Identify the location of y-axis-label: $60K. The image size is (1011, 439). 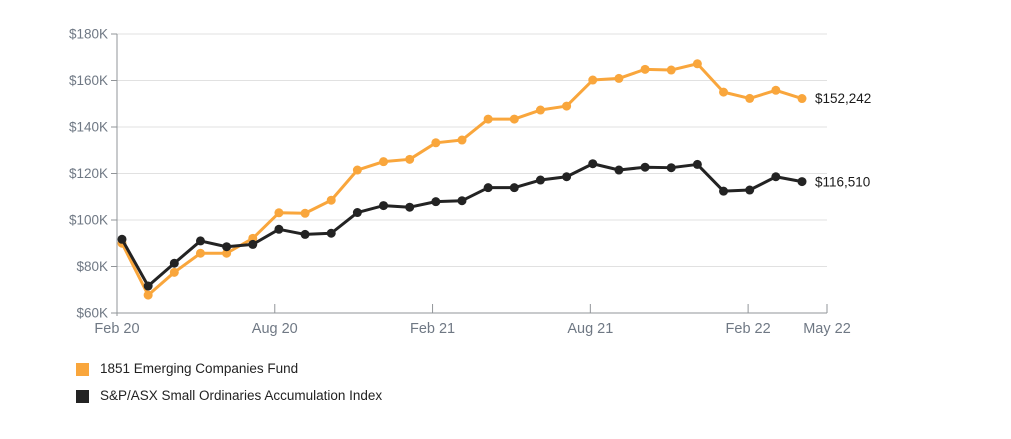
(92, 313).